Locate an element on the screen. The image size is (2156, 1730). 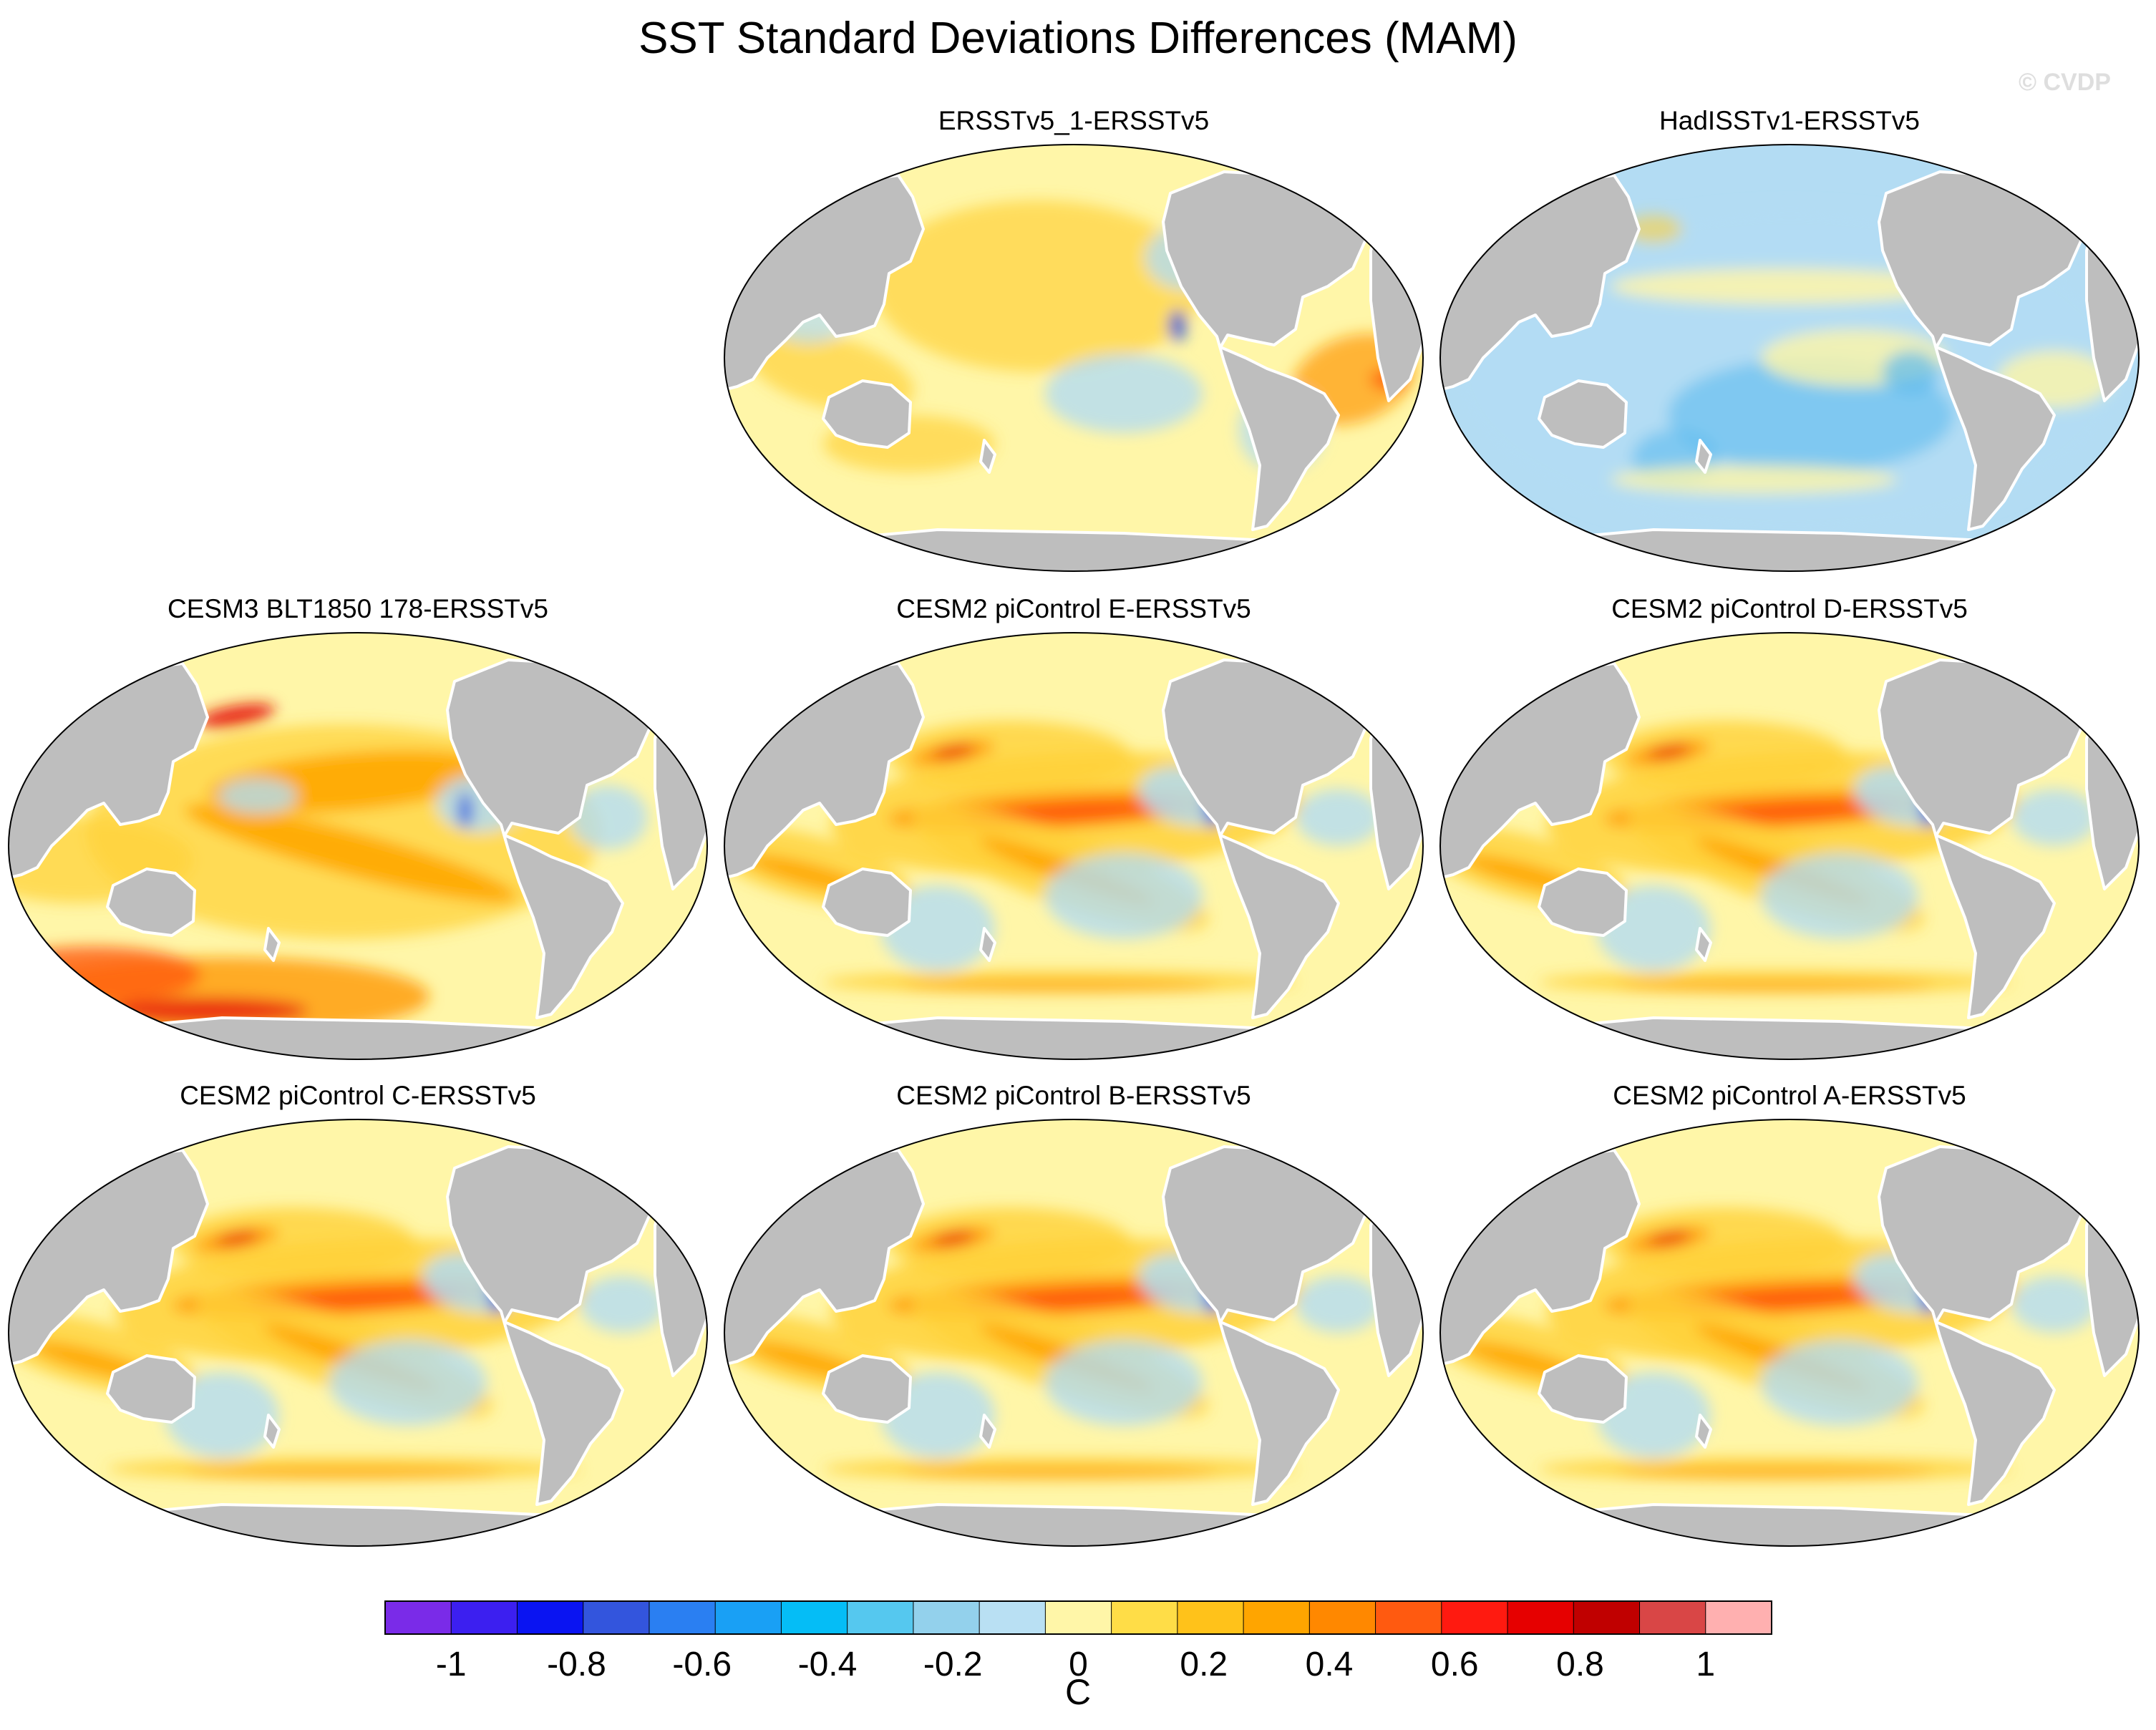
panel-title: CESM3 BLT1850 178-ERSSTv5 is located at coordinates (357, 608).